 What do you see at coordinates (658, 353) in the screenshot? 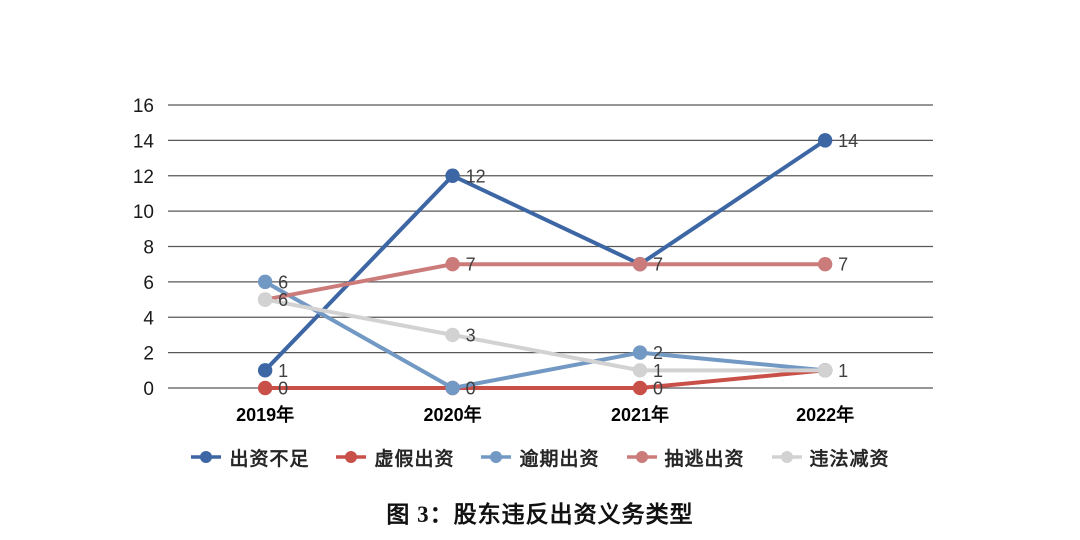
I see `data-point-label: 2` at bounding box center [658, 353].